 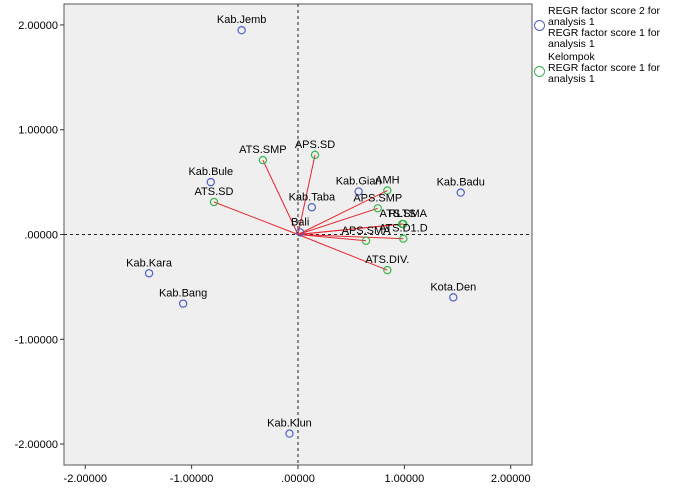 I want to click on region-point-label: Kab.Taba, so click(x=312, y=197).